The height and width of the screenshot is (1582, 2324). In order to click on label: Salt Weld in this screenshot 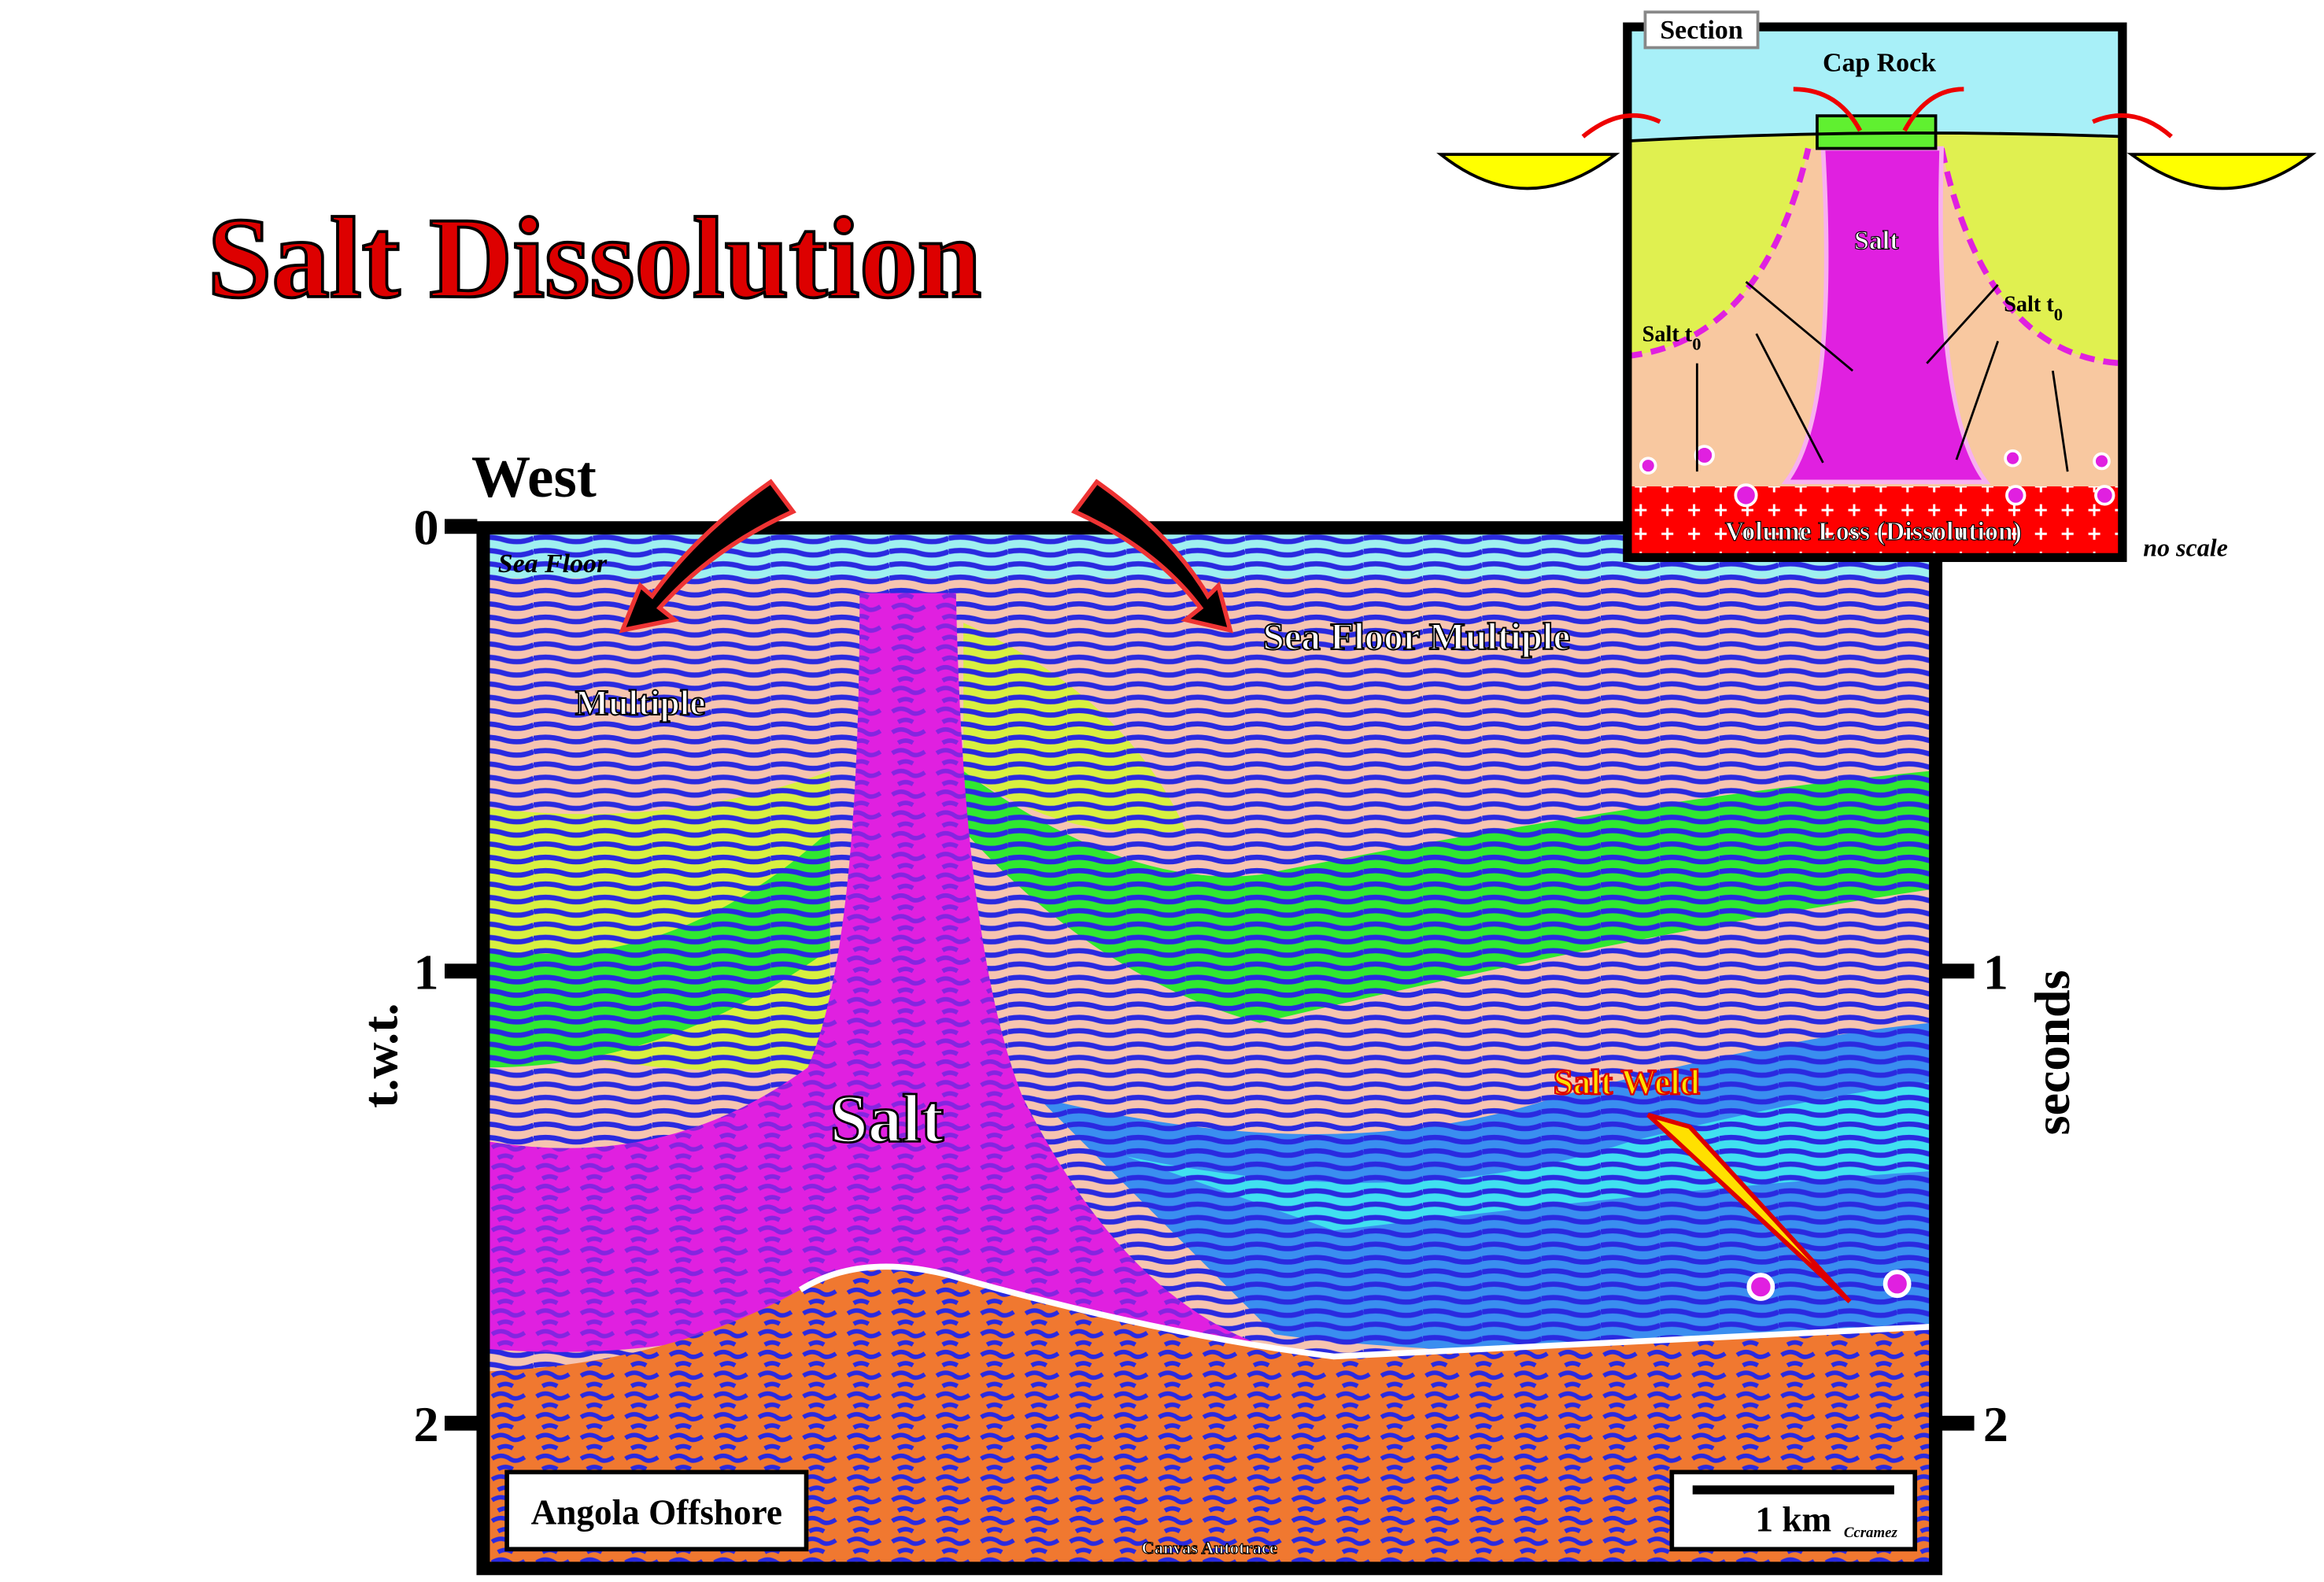, I will do `click(1627, 1082)`.